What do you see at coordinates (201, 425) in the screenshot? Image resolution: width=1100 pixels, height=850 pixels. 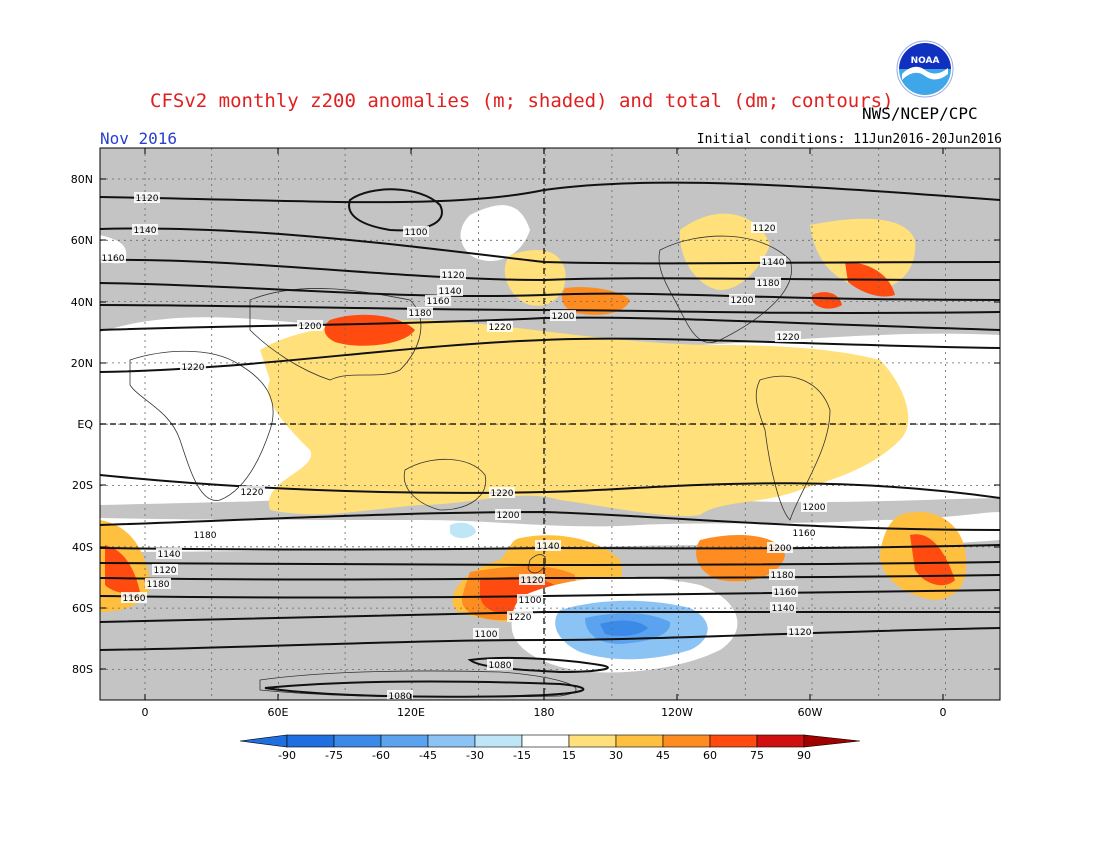 I see `africa-outline` at bounding box center [201, 425].